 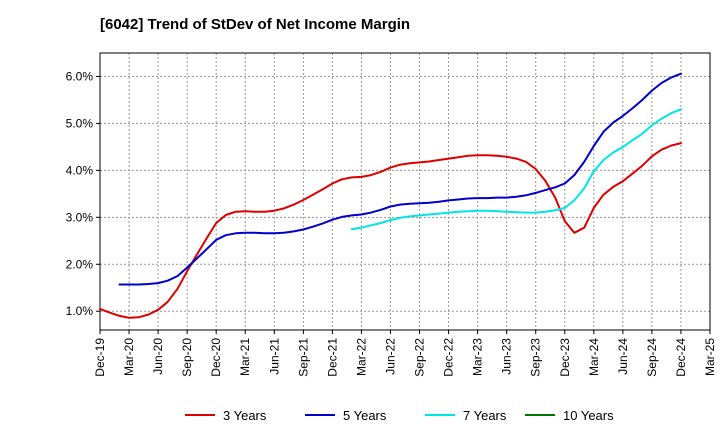 I want to click on x-tick-label: Mar-22, so click(x=361, y=357).